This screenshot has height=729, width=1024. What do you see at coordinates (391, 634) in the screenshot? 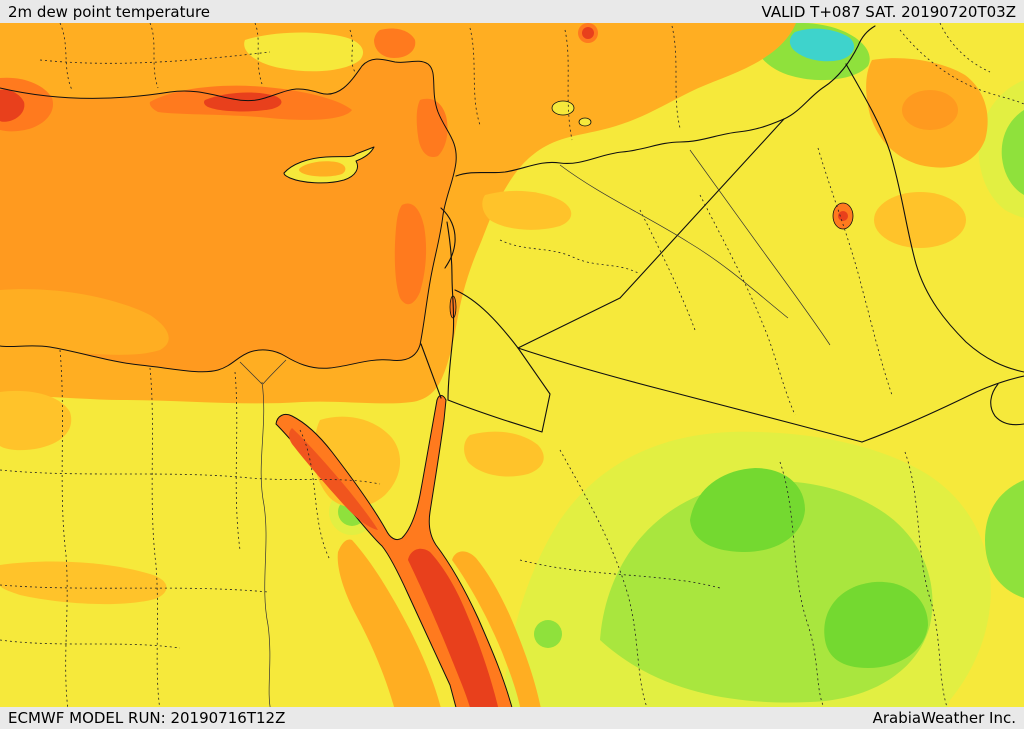
I see `red-sea-west-shore-orange` at bounding box center [391, 634].